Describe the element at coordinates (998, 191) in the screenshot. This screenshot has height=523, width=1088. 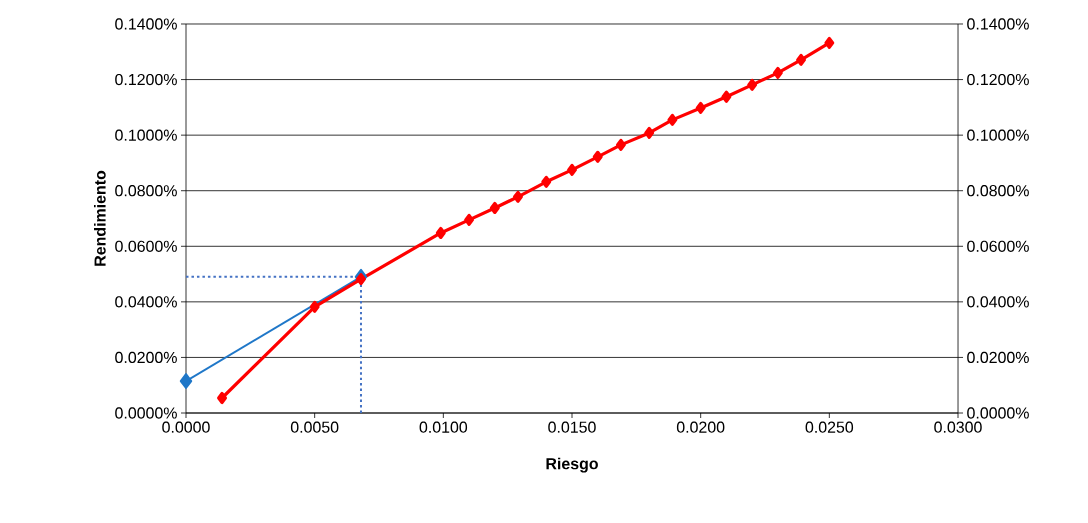
I see `y2-tick-label: 0.0800%` at that location.